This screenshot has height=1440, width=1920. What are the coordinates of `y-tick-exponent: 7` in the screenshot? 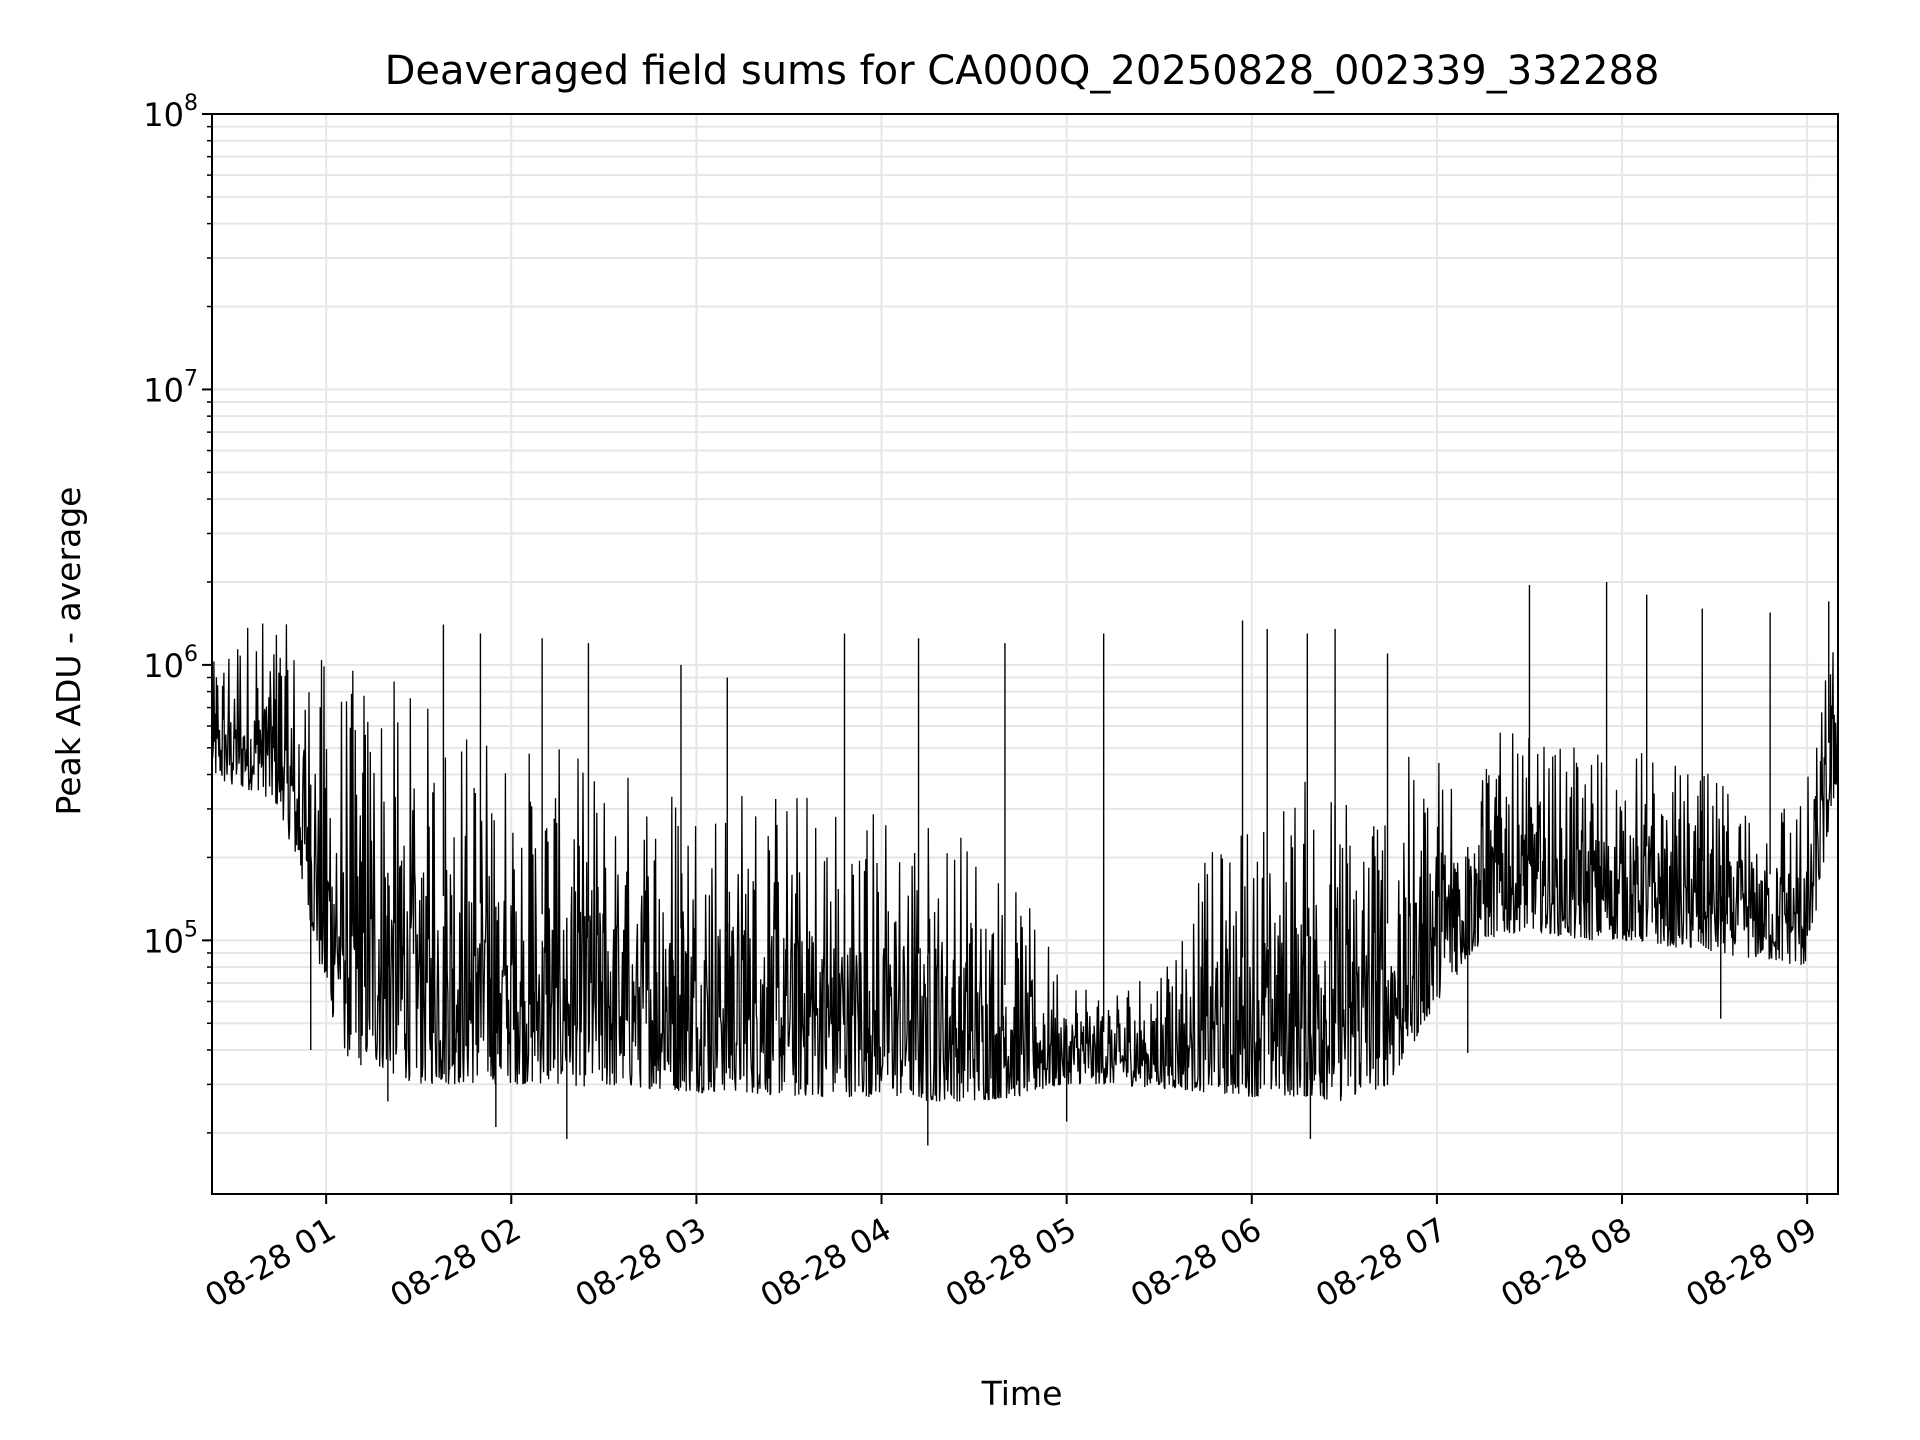 It's located at (191, 378).